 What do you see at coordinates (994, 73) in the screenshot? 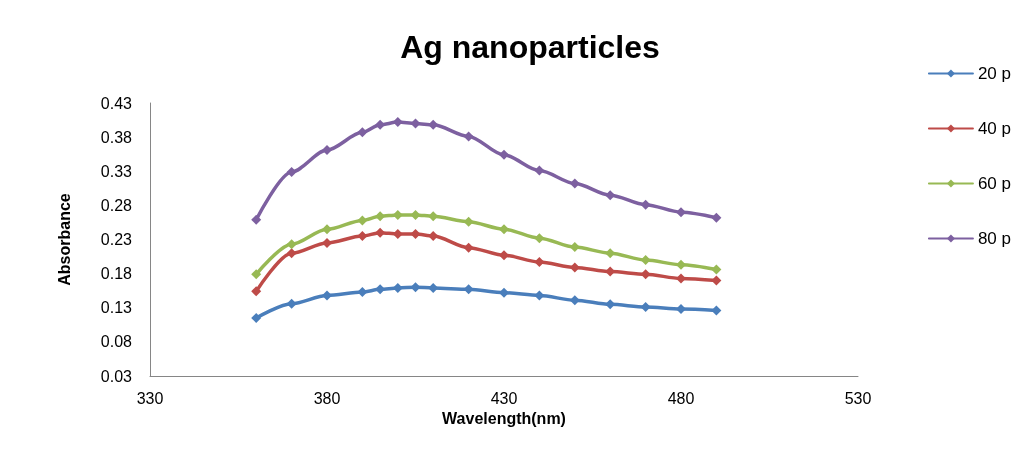
I see `legend-label: 20 p` at bounding box center [994, 73].